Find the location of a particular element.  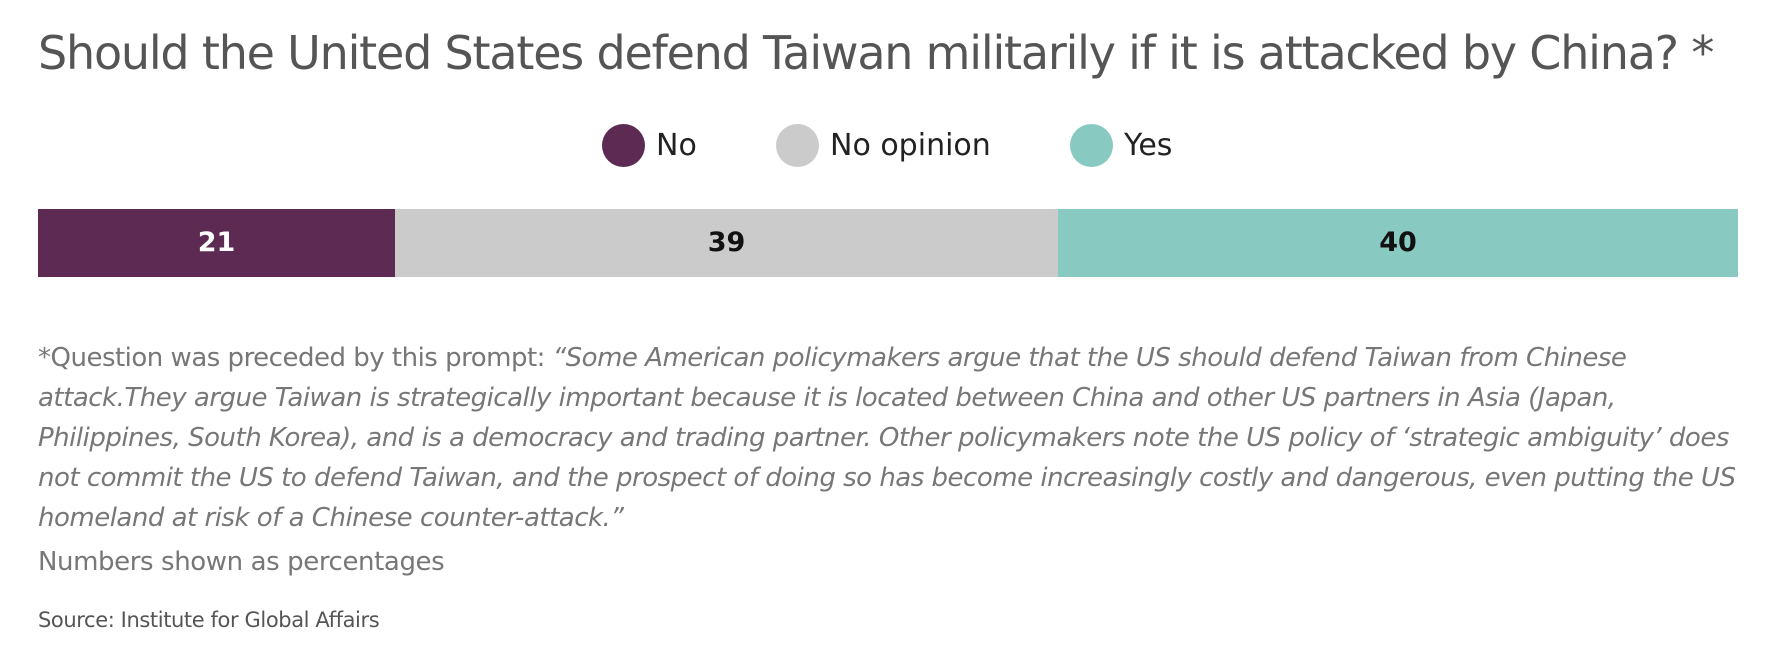

bar-segment-no-opinion is located at coordinates (726, 243).